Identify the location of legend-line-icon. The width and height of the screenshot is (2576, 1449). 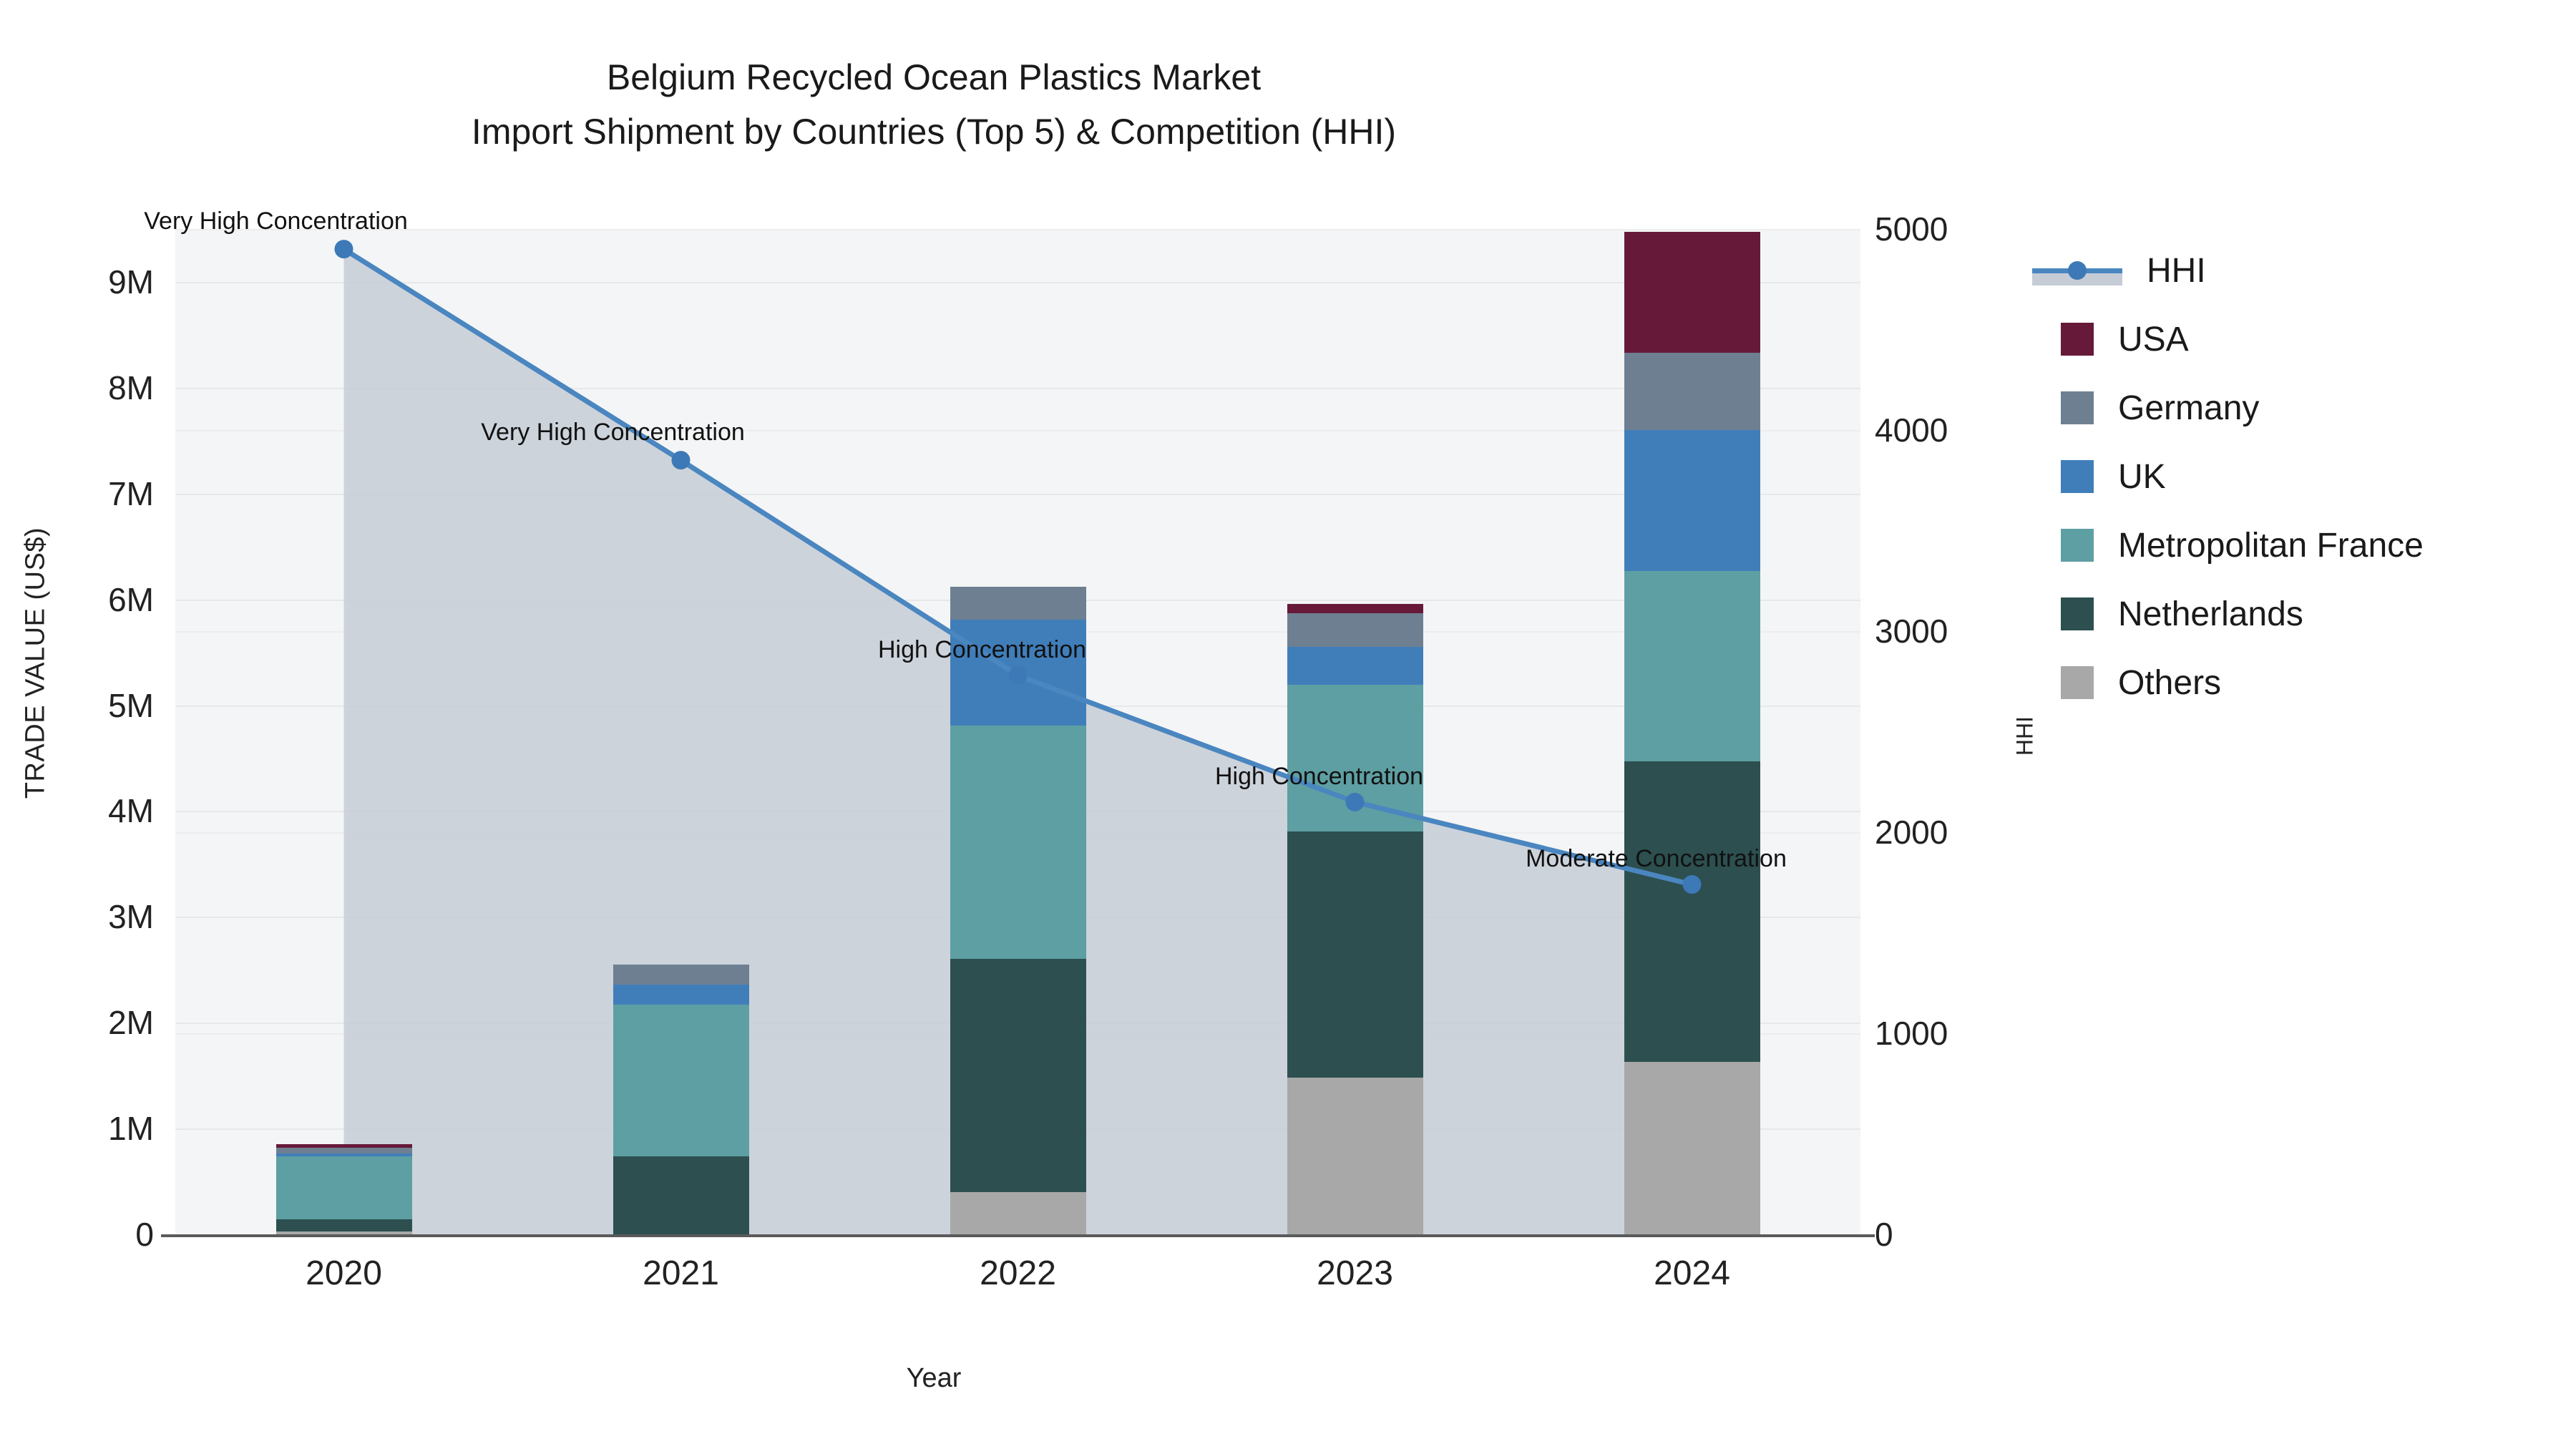
(2077, 270).